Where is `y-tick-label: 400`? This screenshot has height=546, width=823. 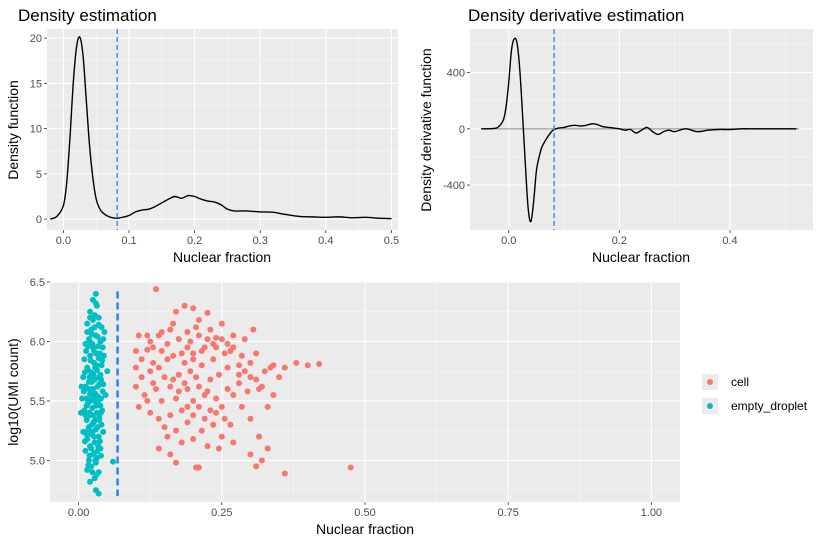
y-tick-label: 400 is located at coordinates (456, 74).